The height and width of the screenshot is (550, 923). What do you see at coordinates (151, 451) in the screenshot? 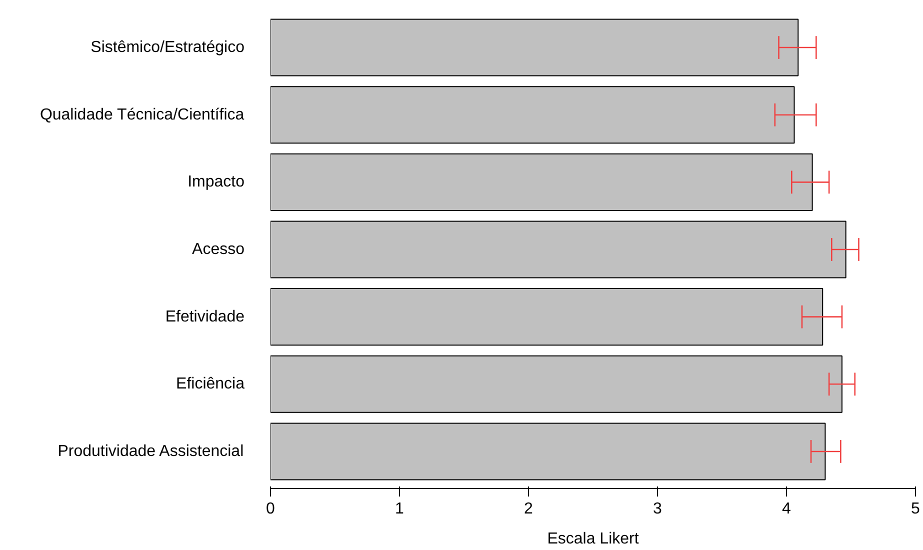
I see `y-tick-label: Produtividade Assistencial` at bounding box center [151, 451].